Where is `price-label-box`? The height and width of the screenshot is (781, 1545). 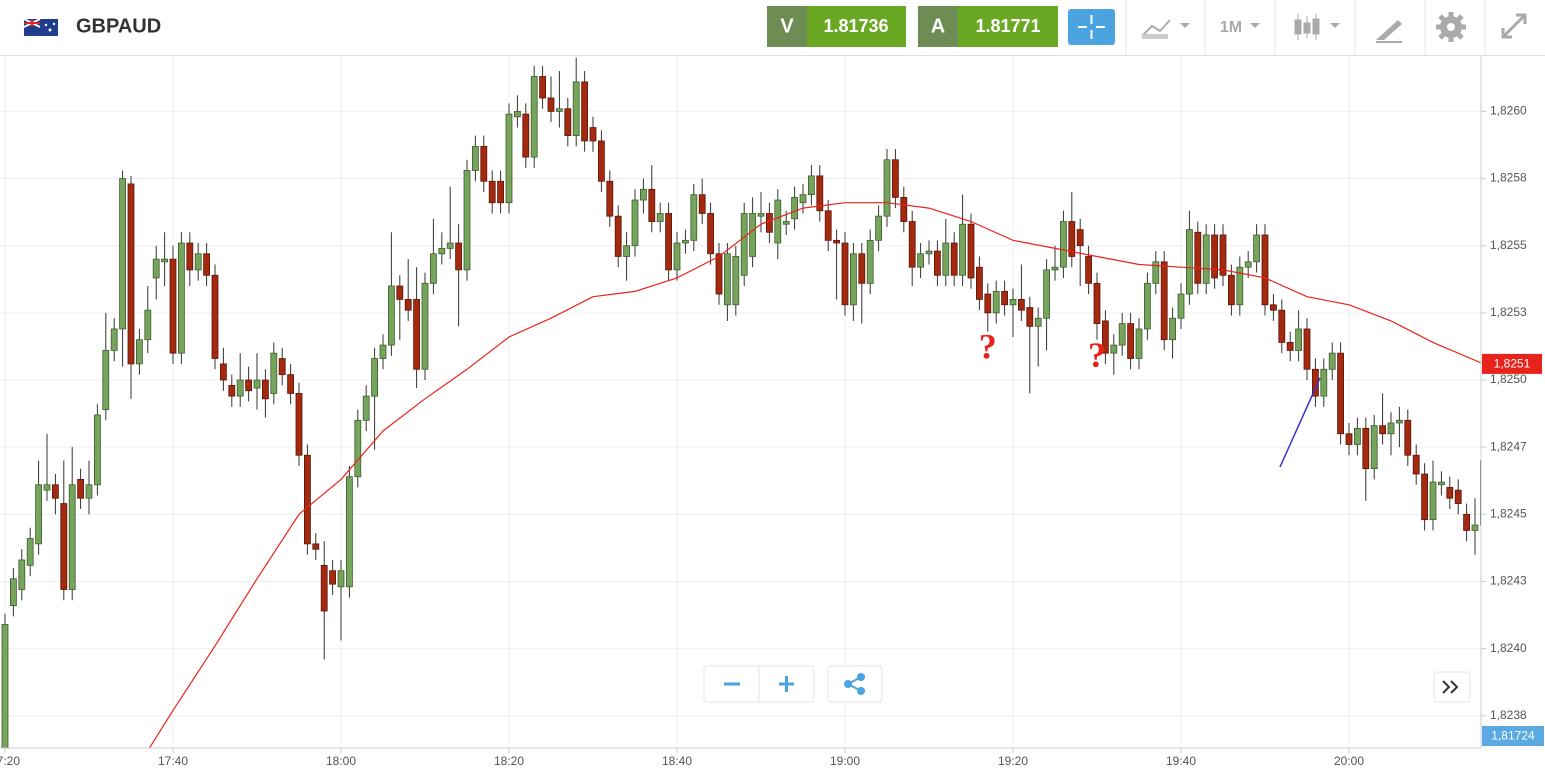
price-label-box is located at coordinates (1513, 736).